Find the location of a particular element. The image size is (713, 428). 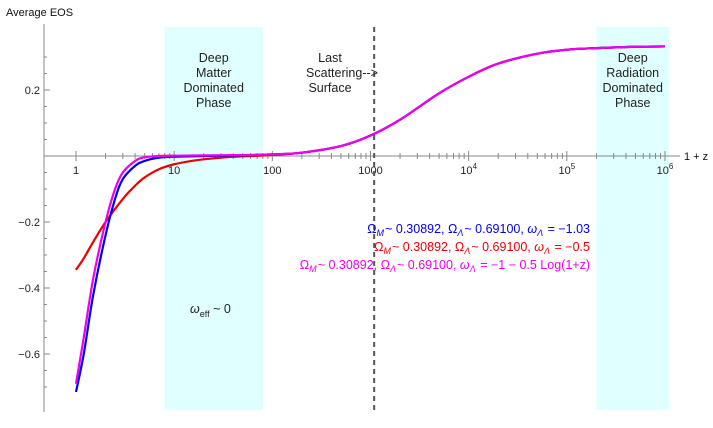

x-tick-label: 10⁶ is located at coordinates (665, 169).